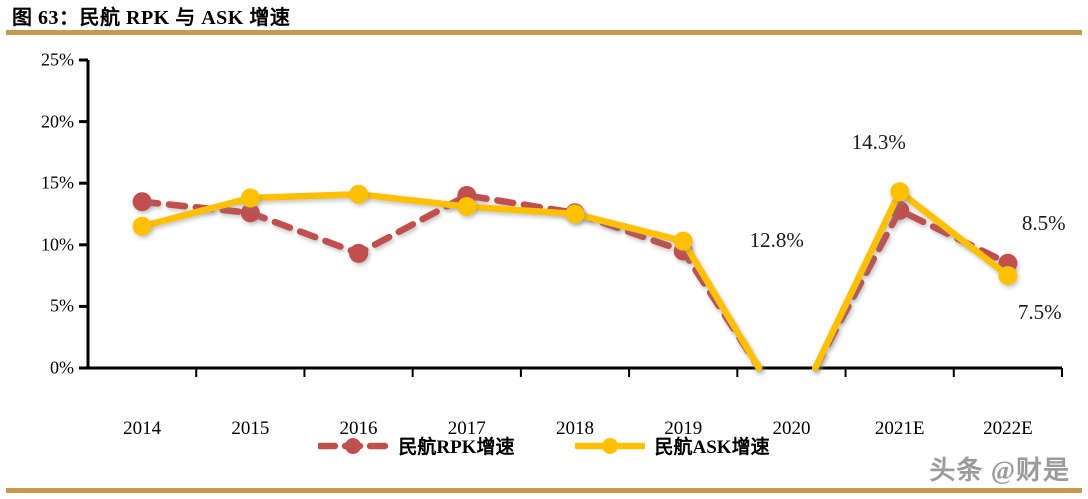  What do you see at coordinates (62, 305) in the screenshot?
I see `y-axis-tick-label: 5%` at bounding box center [62, 305].